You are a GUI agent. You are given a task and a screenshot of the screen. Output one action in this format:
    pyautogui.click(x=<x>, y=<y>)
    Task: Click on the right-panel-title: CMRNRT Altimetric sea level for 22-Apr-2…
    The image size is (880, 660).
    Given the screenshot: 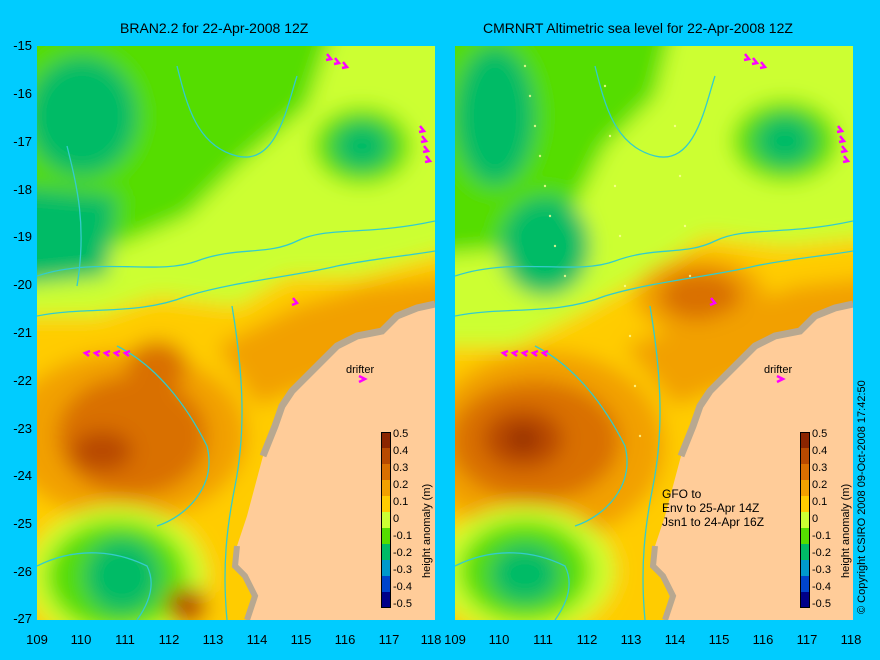 What is the action you would take?
    pyautogui.click(x=638, y=28)
    